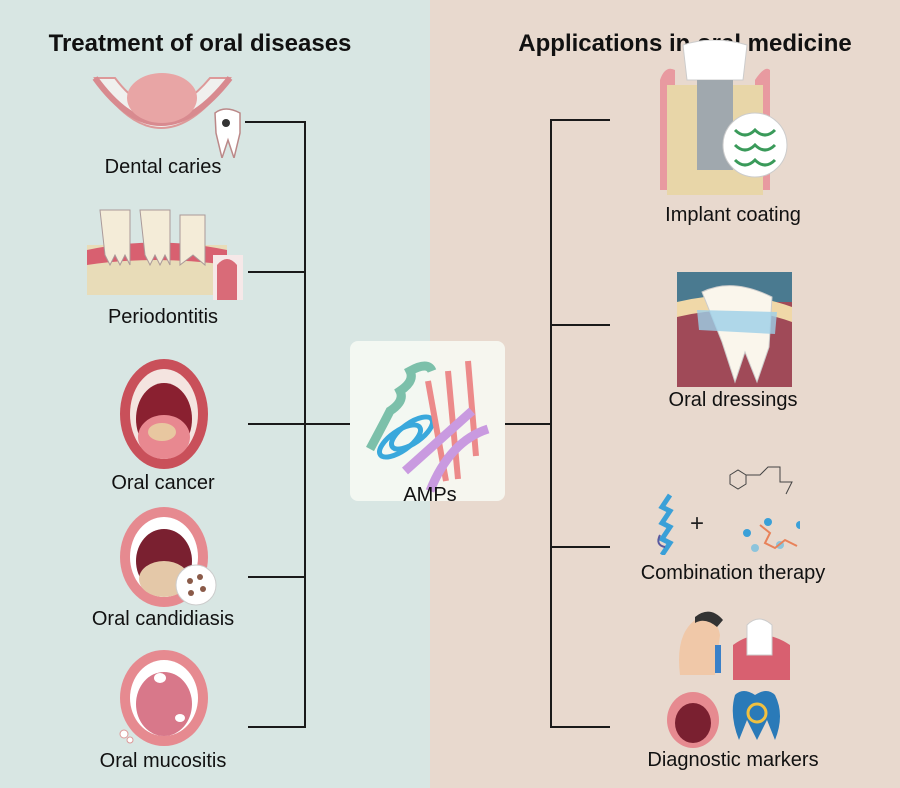 Image resolution: width=900 pixels, height=788 pixels. I want to click on item-label: Combination therapy, so click(733, 573).